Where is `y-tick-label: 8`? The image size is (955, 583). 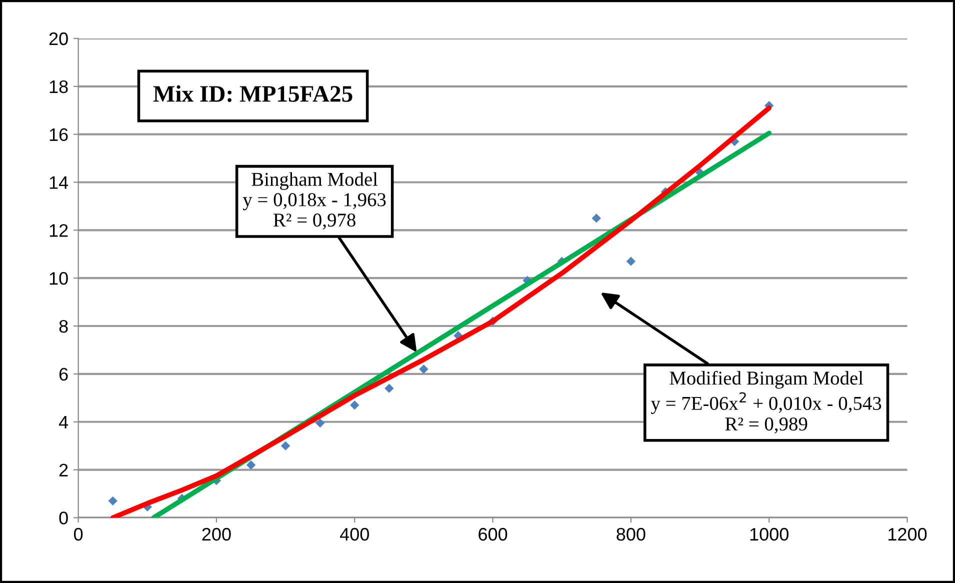
y-tick-label: 8 is located at coordinates (63, 326).